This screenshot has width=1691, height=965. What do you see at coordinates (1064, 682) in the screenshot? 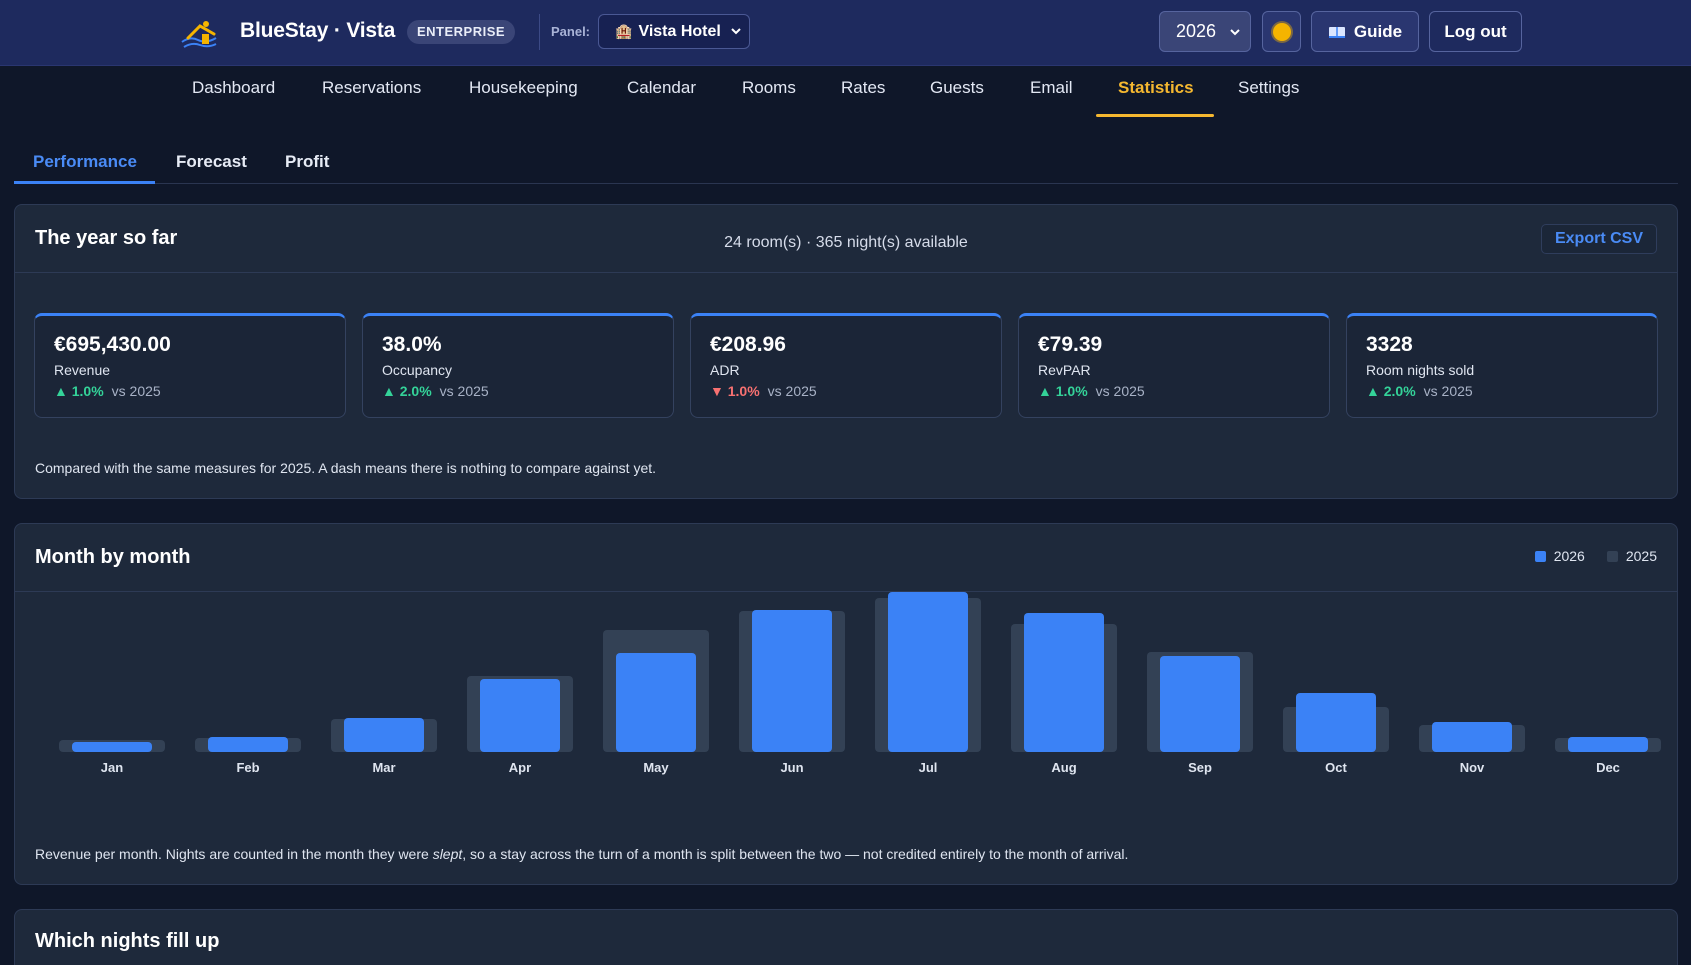
I see `bar-2026-aug` at bounding box center [1064, 682].